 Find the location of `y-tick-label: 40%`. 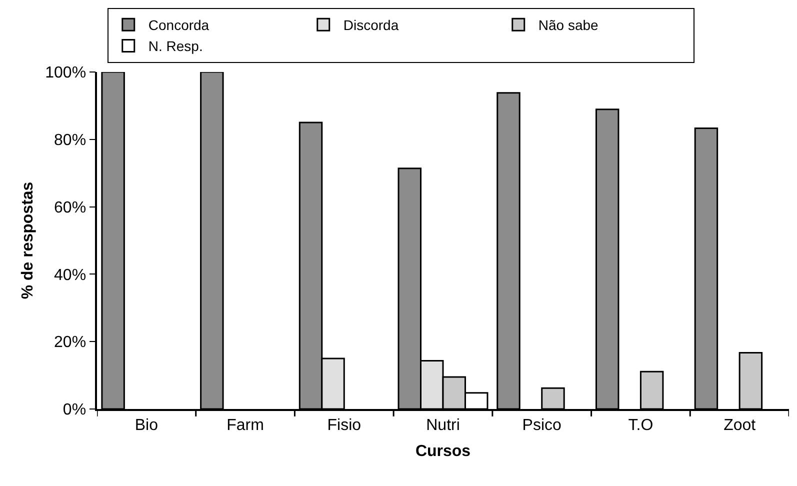

y-tick-label: 40% is located at coordinates (70, 275).